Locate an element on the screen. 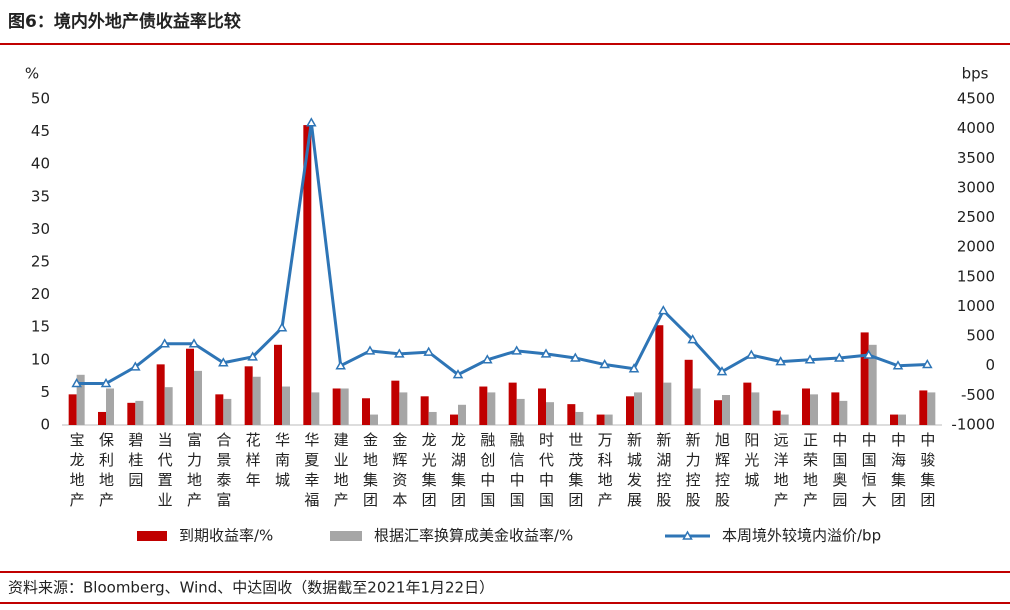  x-tick-label: 世茂集团 is located at coordinates (575, 472).